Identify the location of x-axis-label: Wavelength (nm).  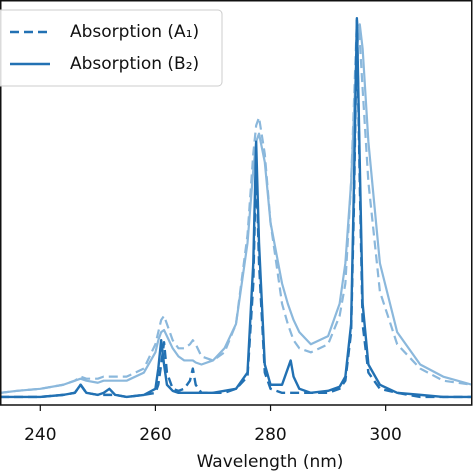
(270, 462).